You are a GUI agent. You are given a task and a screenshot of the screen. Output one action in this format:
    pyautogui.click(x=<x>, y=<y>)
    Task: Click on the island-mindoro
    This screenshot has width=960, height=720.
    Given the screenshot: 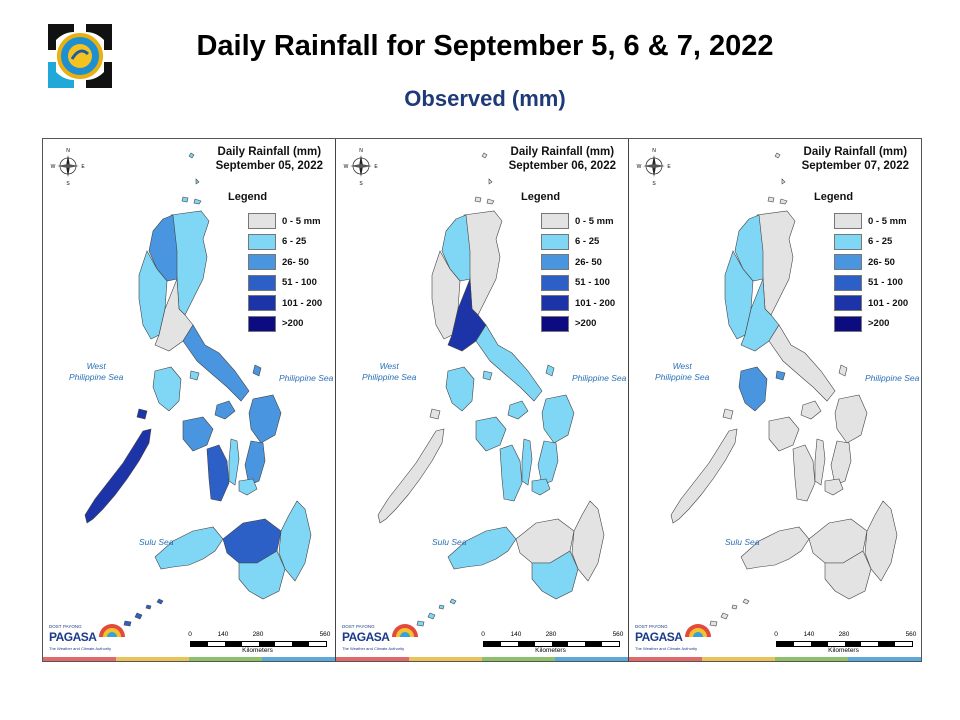 What is the action you would take?
    pyautogui.click(x=753, y=389)
    